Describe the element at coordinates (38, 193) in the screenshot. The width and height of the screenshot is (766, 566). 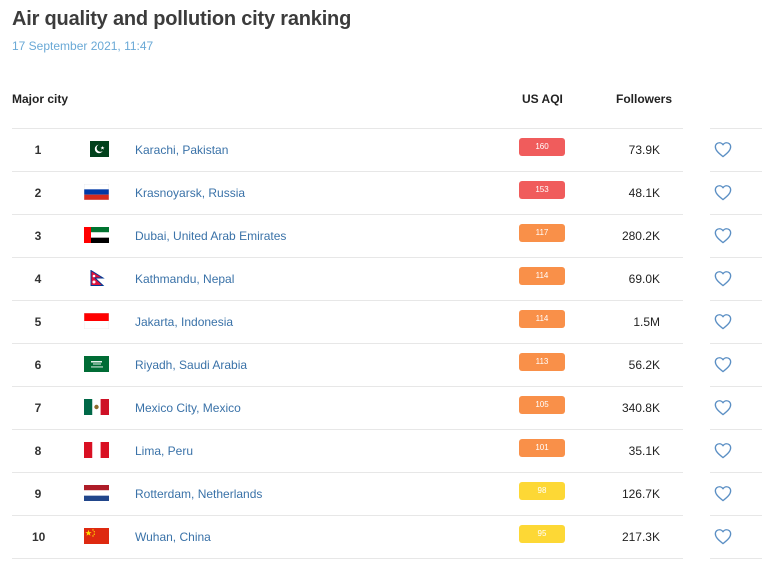
I see `rank-number: 2` at that location.